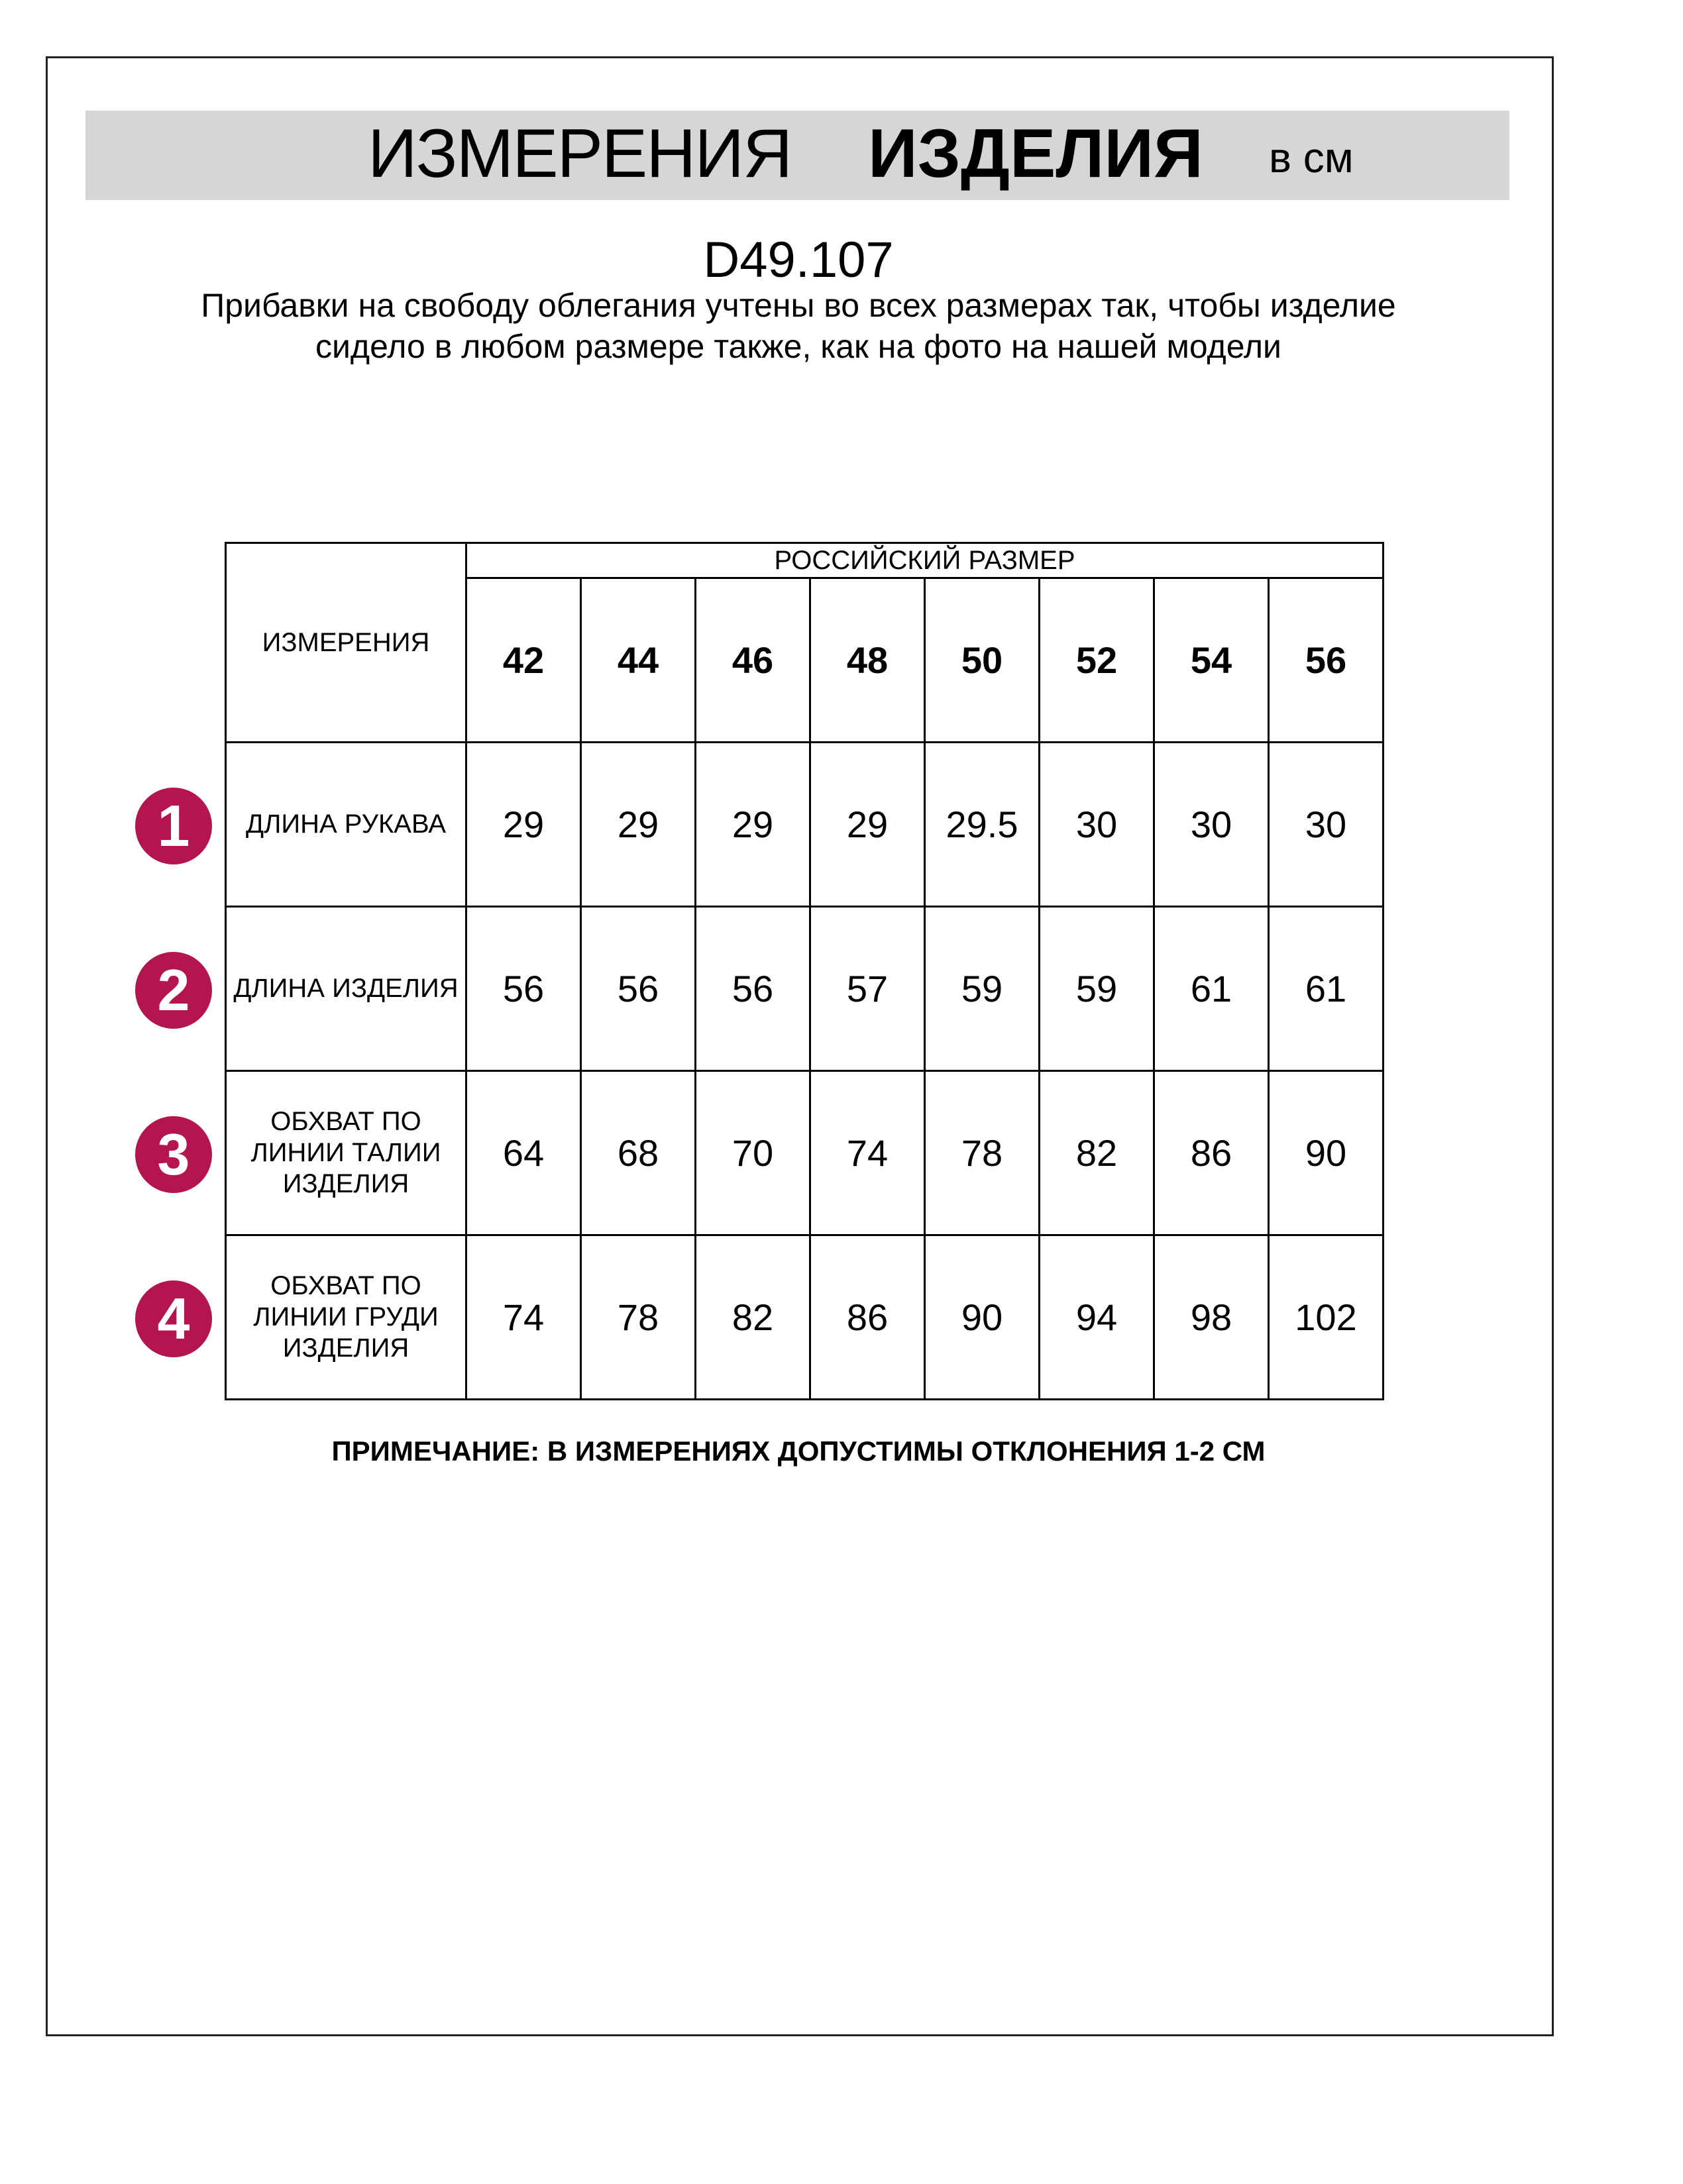  Describe the element at coordinates (346, 1317) in the screenshot. I see `row-label: ОБХВАТ ПО ЛИНИИ ГРУДИ ИЗДЕЛИЯ` at that location.